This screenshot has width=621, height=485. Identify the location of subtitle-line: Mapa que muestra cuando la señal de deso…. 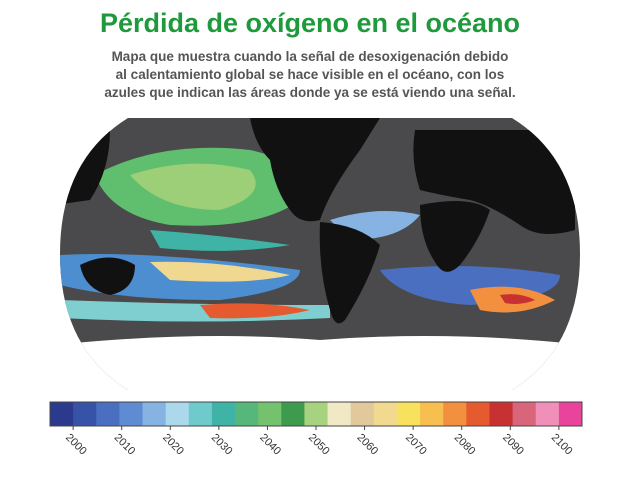
(310, 56).